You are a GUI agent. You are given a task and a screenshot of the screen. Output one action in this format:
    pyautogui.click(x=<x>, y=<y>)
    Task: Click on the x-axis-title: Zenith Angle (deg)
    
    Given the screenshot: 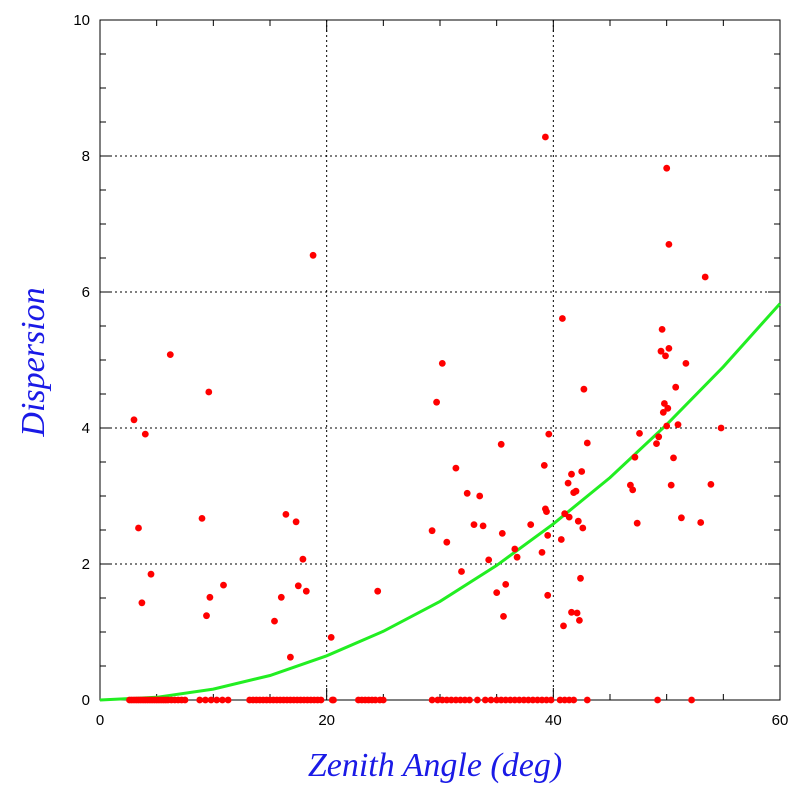 What is the action you would take?
    pyautogui.click(x=435, y=765)
    